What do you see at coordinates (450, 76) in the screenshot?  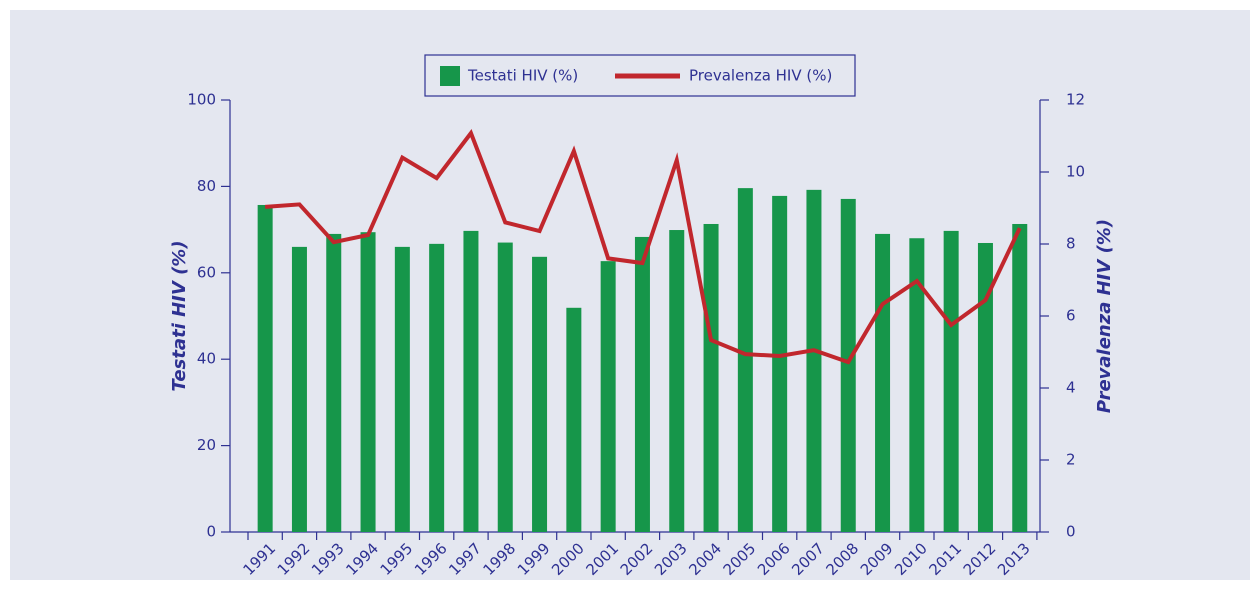 I see `legend-swatch` at bounding box center [450, 76].